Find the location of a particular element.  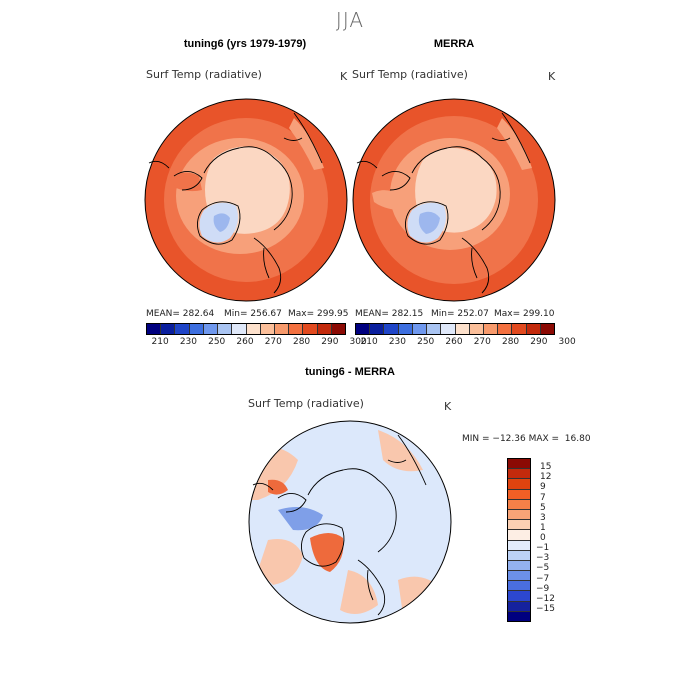

colorbar-tick-label: 12 is located at coordinates (546, 477).